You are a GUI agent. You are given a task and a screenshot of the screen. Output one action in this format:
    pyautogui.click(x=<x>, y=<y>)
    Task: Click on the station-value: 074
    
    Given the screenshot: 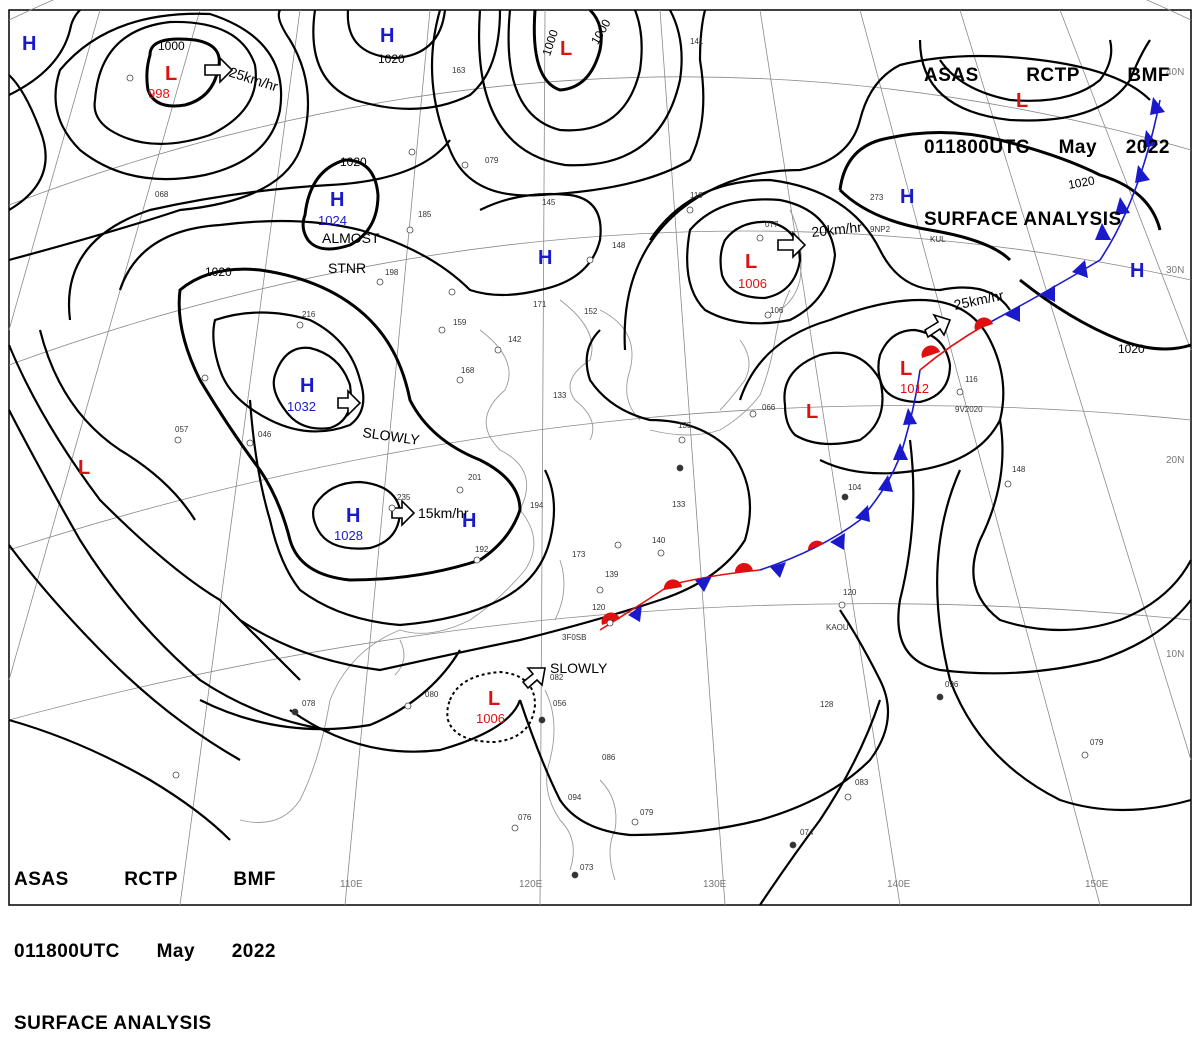 What is the action you would take?
    pyautogui.click(x=807, y=832)
    